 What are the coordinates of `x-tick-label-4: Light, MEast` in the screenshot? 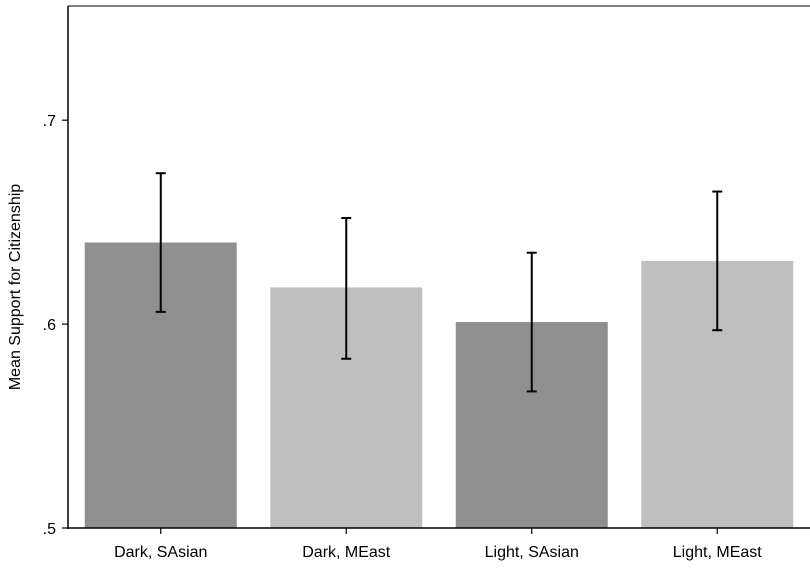 It's located at (717, 552).